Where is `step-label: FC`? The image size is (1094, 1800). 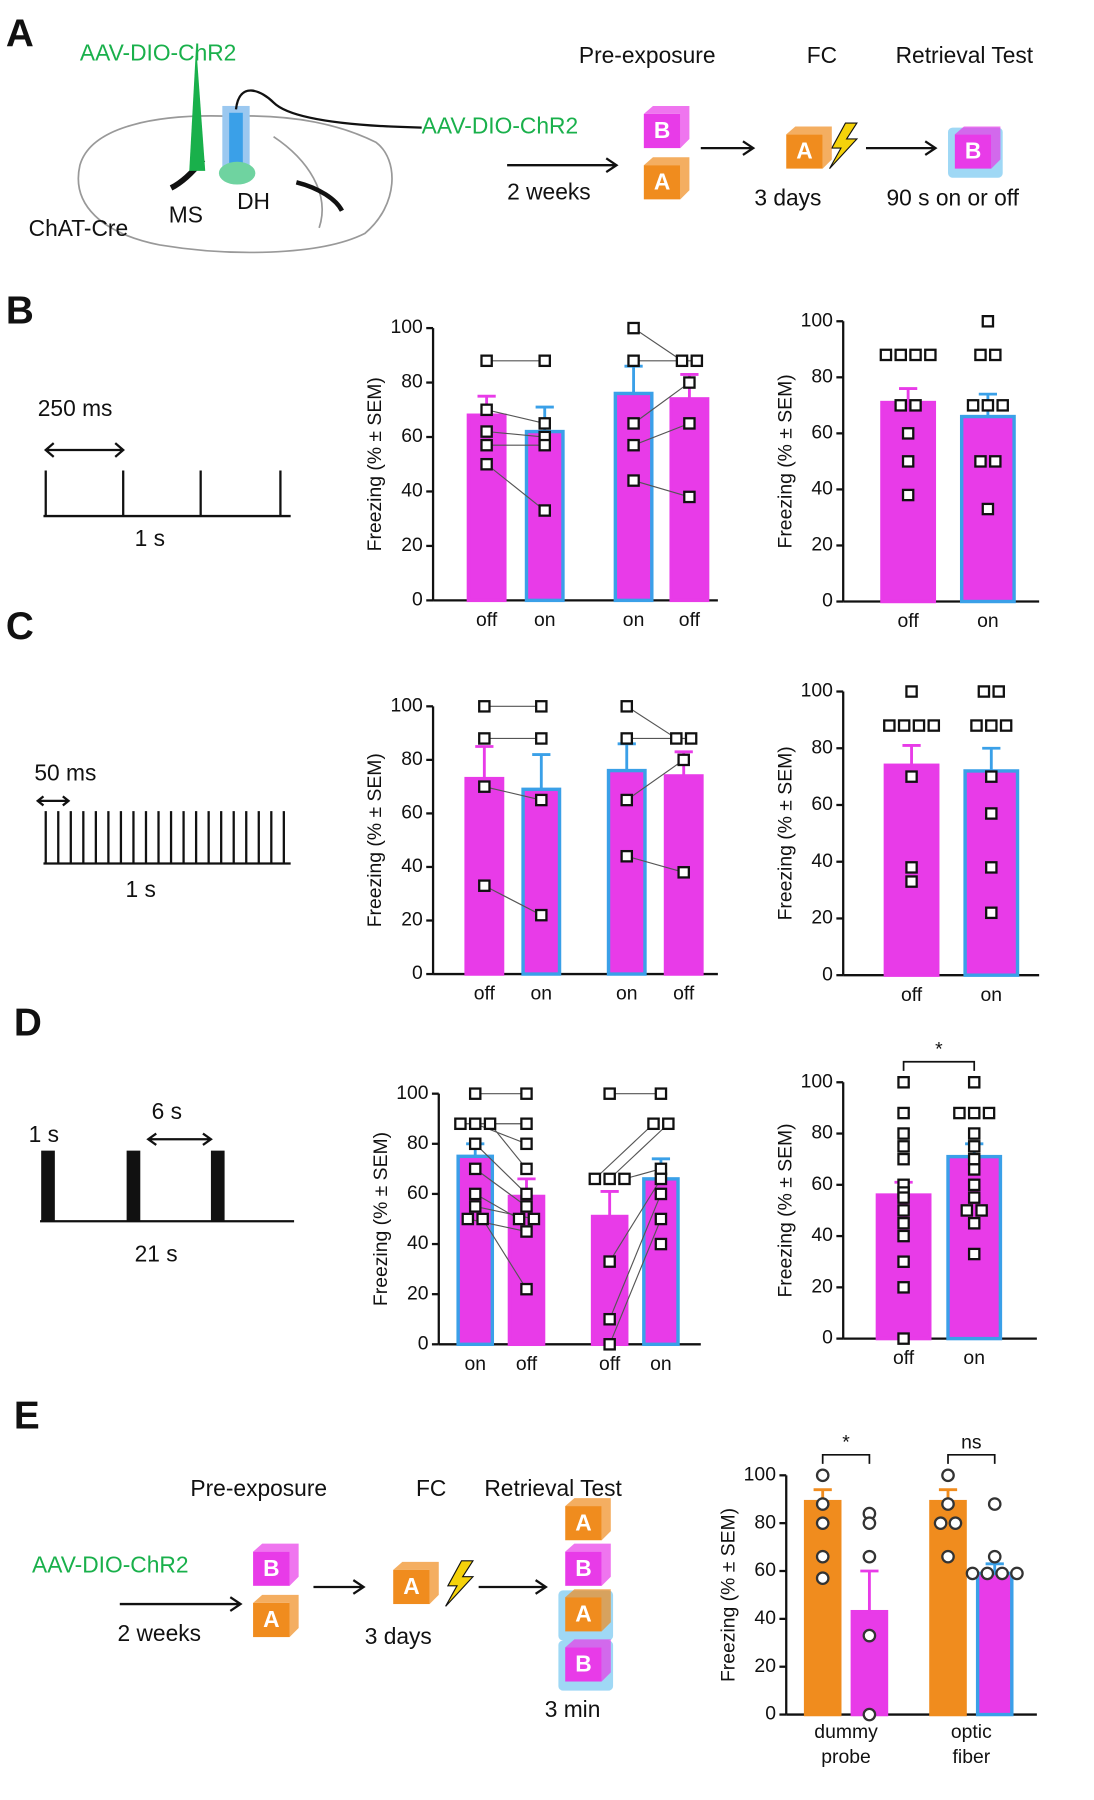 step-label: FC is located at coordinates (431, 1488).